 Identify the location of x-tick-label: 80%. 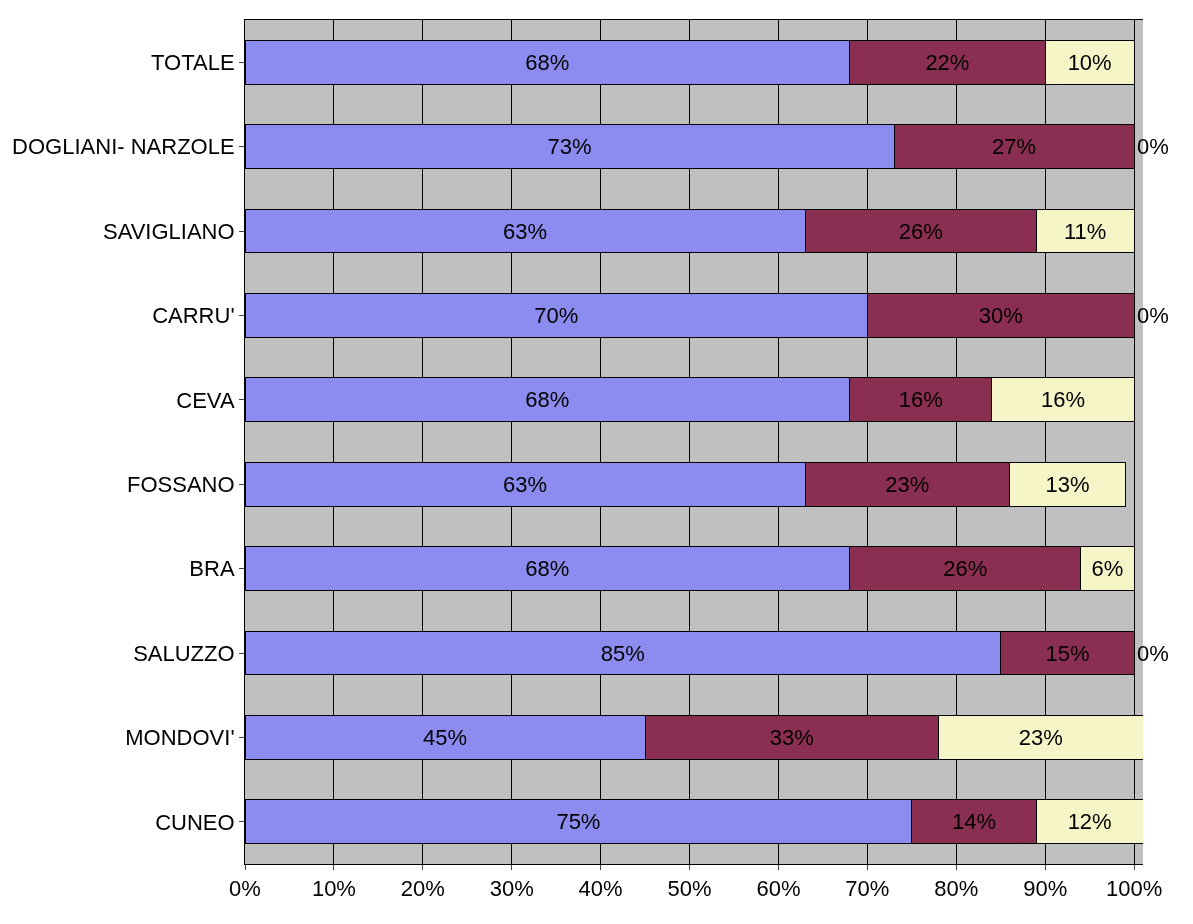
(956, 889).